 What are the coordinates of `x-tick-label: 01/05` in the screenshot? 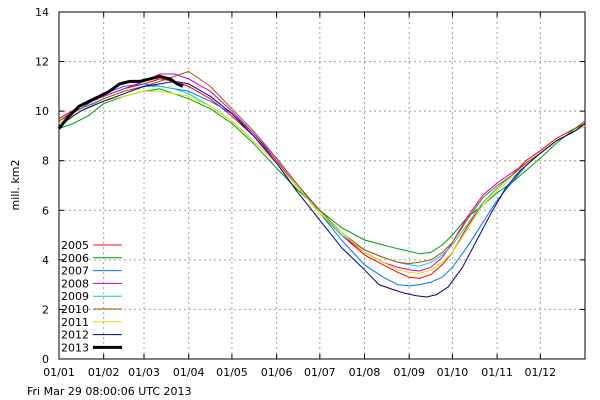 It's located at (232, 372).